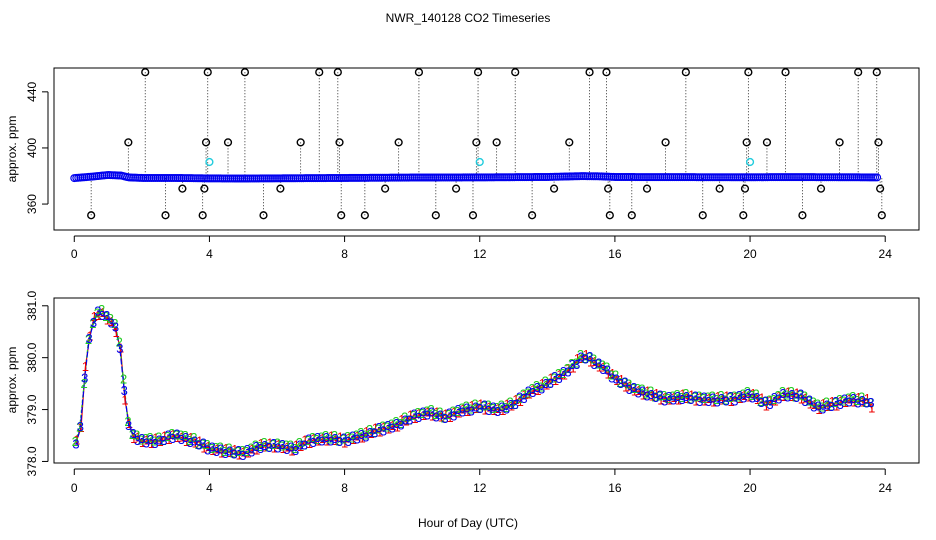 This screenshot has width=936, height=540. Describe the element at coordinates (74, 488) in the screenshot. I see `bottom-x-tick-label: 0` at that location.